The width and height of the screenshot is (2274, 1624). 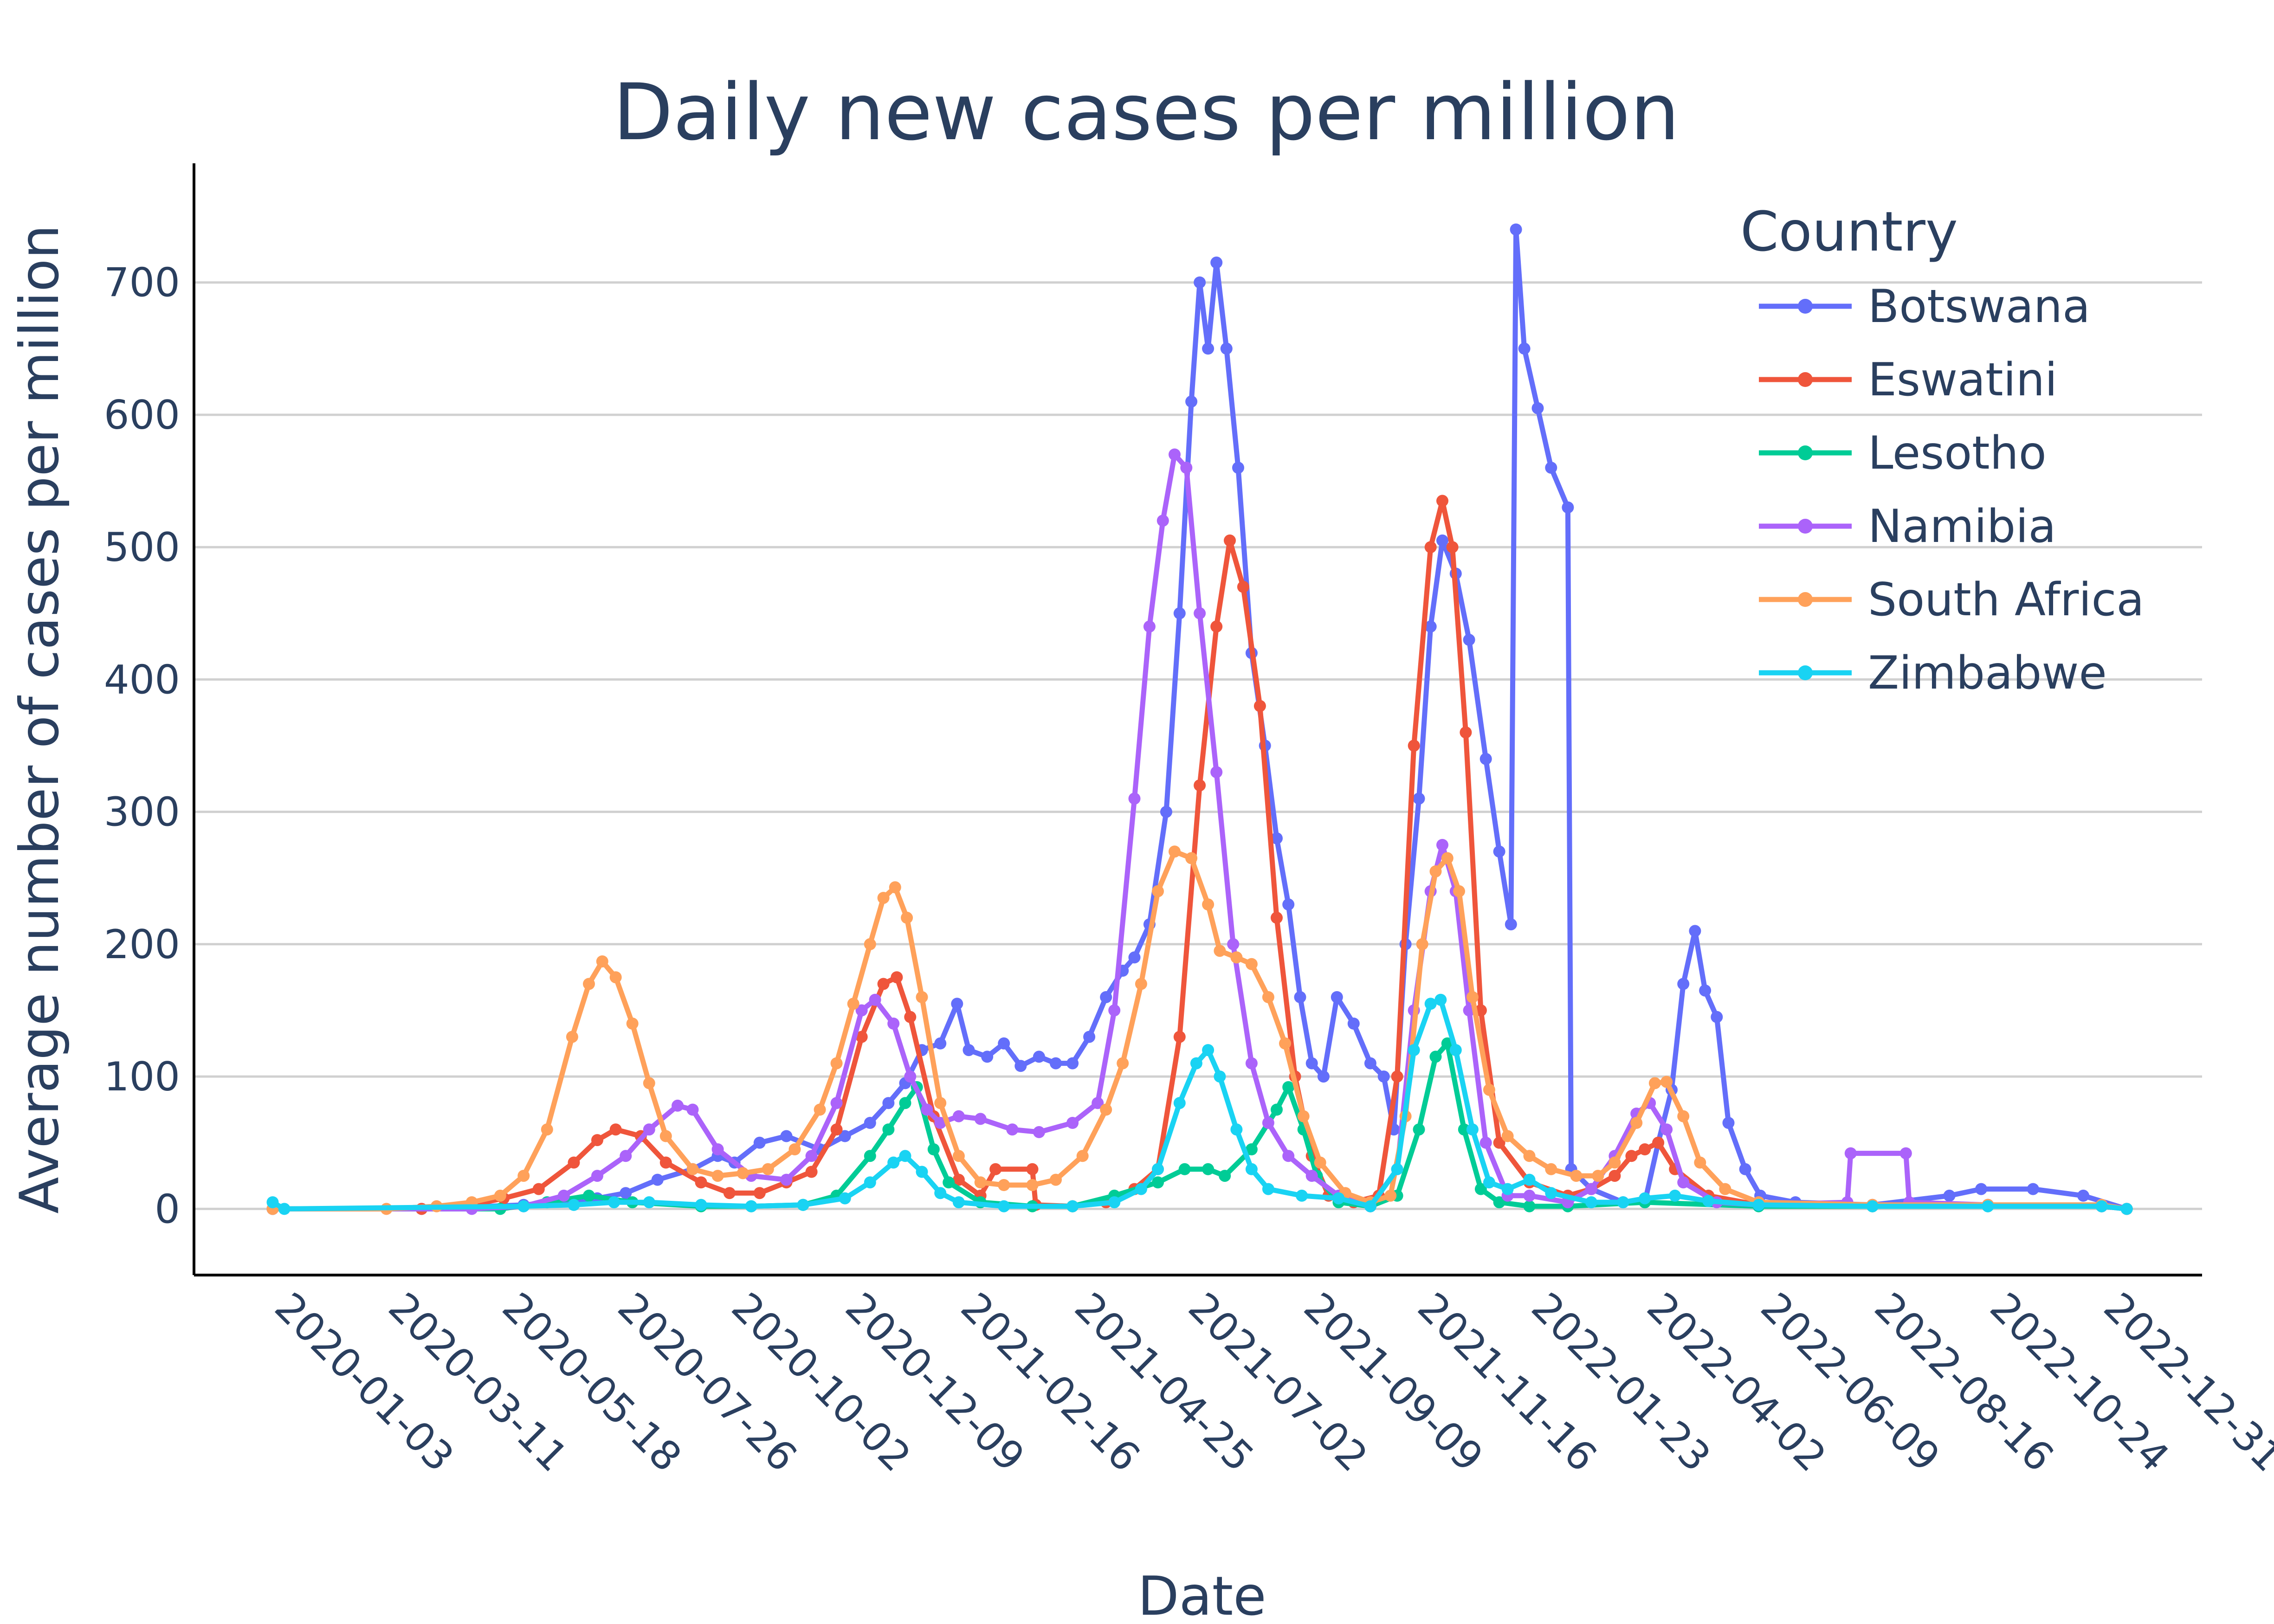 I want to click on legend-item: Eswatini, so click(x=1908, y=380).